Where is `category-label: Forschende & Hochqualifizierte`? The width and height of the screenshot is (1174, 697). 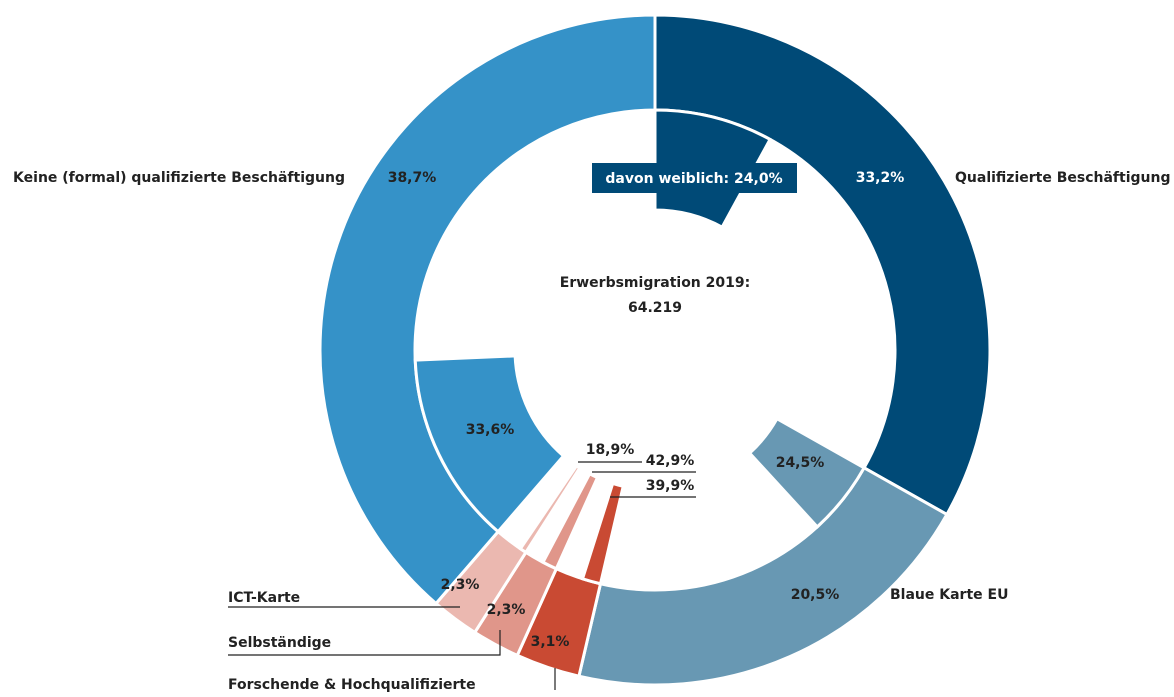
category-label: Forschende & Hochqualifizierte is located at coordinates (352, 685).